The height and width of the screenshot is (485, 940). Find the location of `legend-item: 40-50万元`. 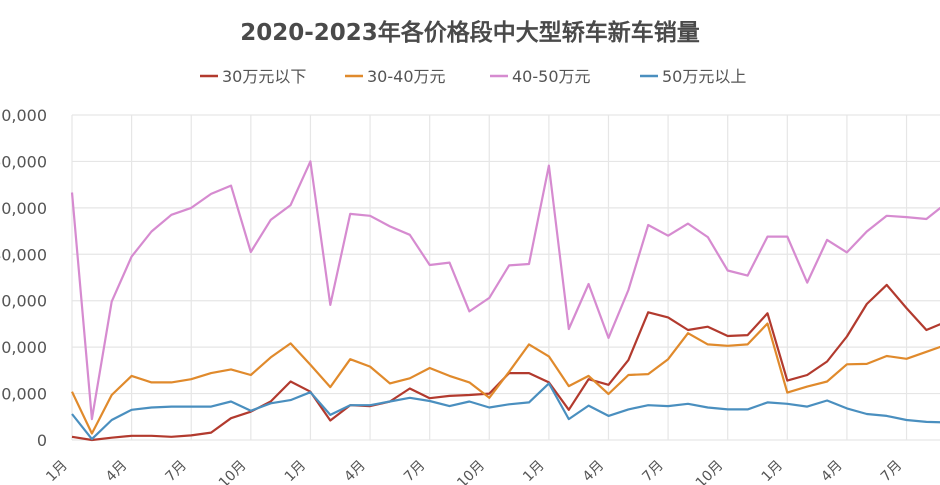

legend-item: 40-50万元 is located at coordinates (540, 76).